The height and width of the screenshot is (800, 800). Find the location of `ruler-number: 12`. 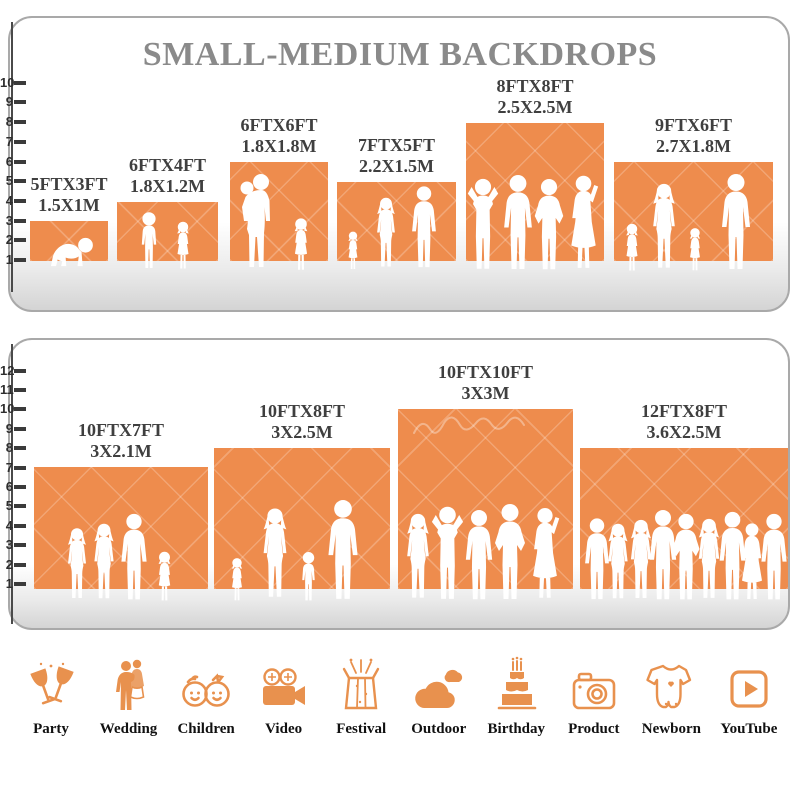

ruler-number: 12 is located at coordinates (7, 370).